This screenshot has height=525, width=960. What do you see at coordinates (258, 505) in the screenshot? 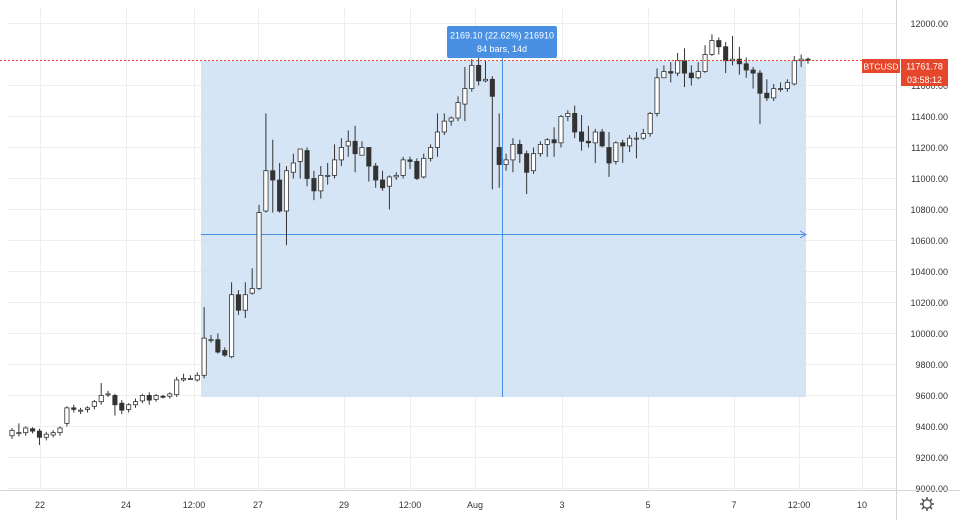
I see `time-tick-label: 27` at bounding box center [258, 505].